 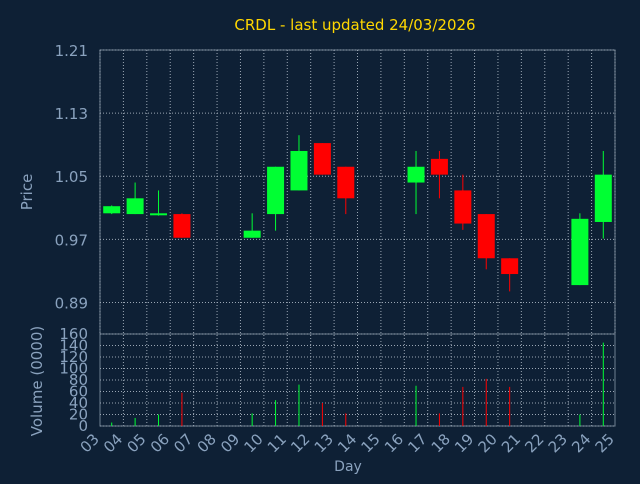 What do you see at coordinates (37, 381) in the screenshot?
I see `volume-axis-label: Volume (0000)` at bounding box center [37, 381].